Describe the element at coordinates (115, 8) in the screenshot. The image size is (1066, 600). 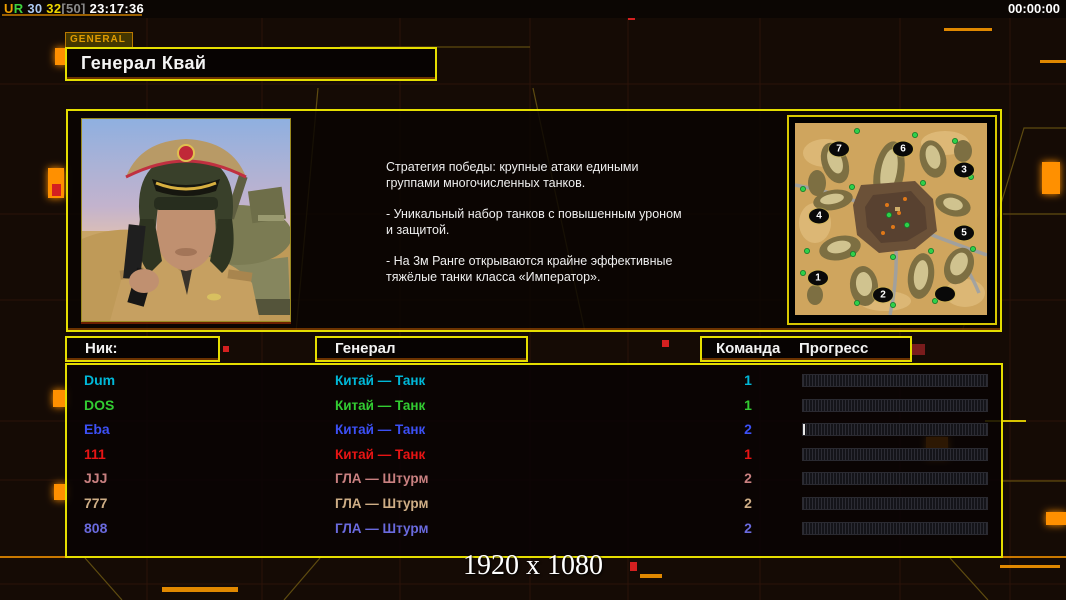
I see `stats-segment: 23:17:36` at that location.